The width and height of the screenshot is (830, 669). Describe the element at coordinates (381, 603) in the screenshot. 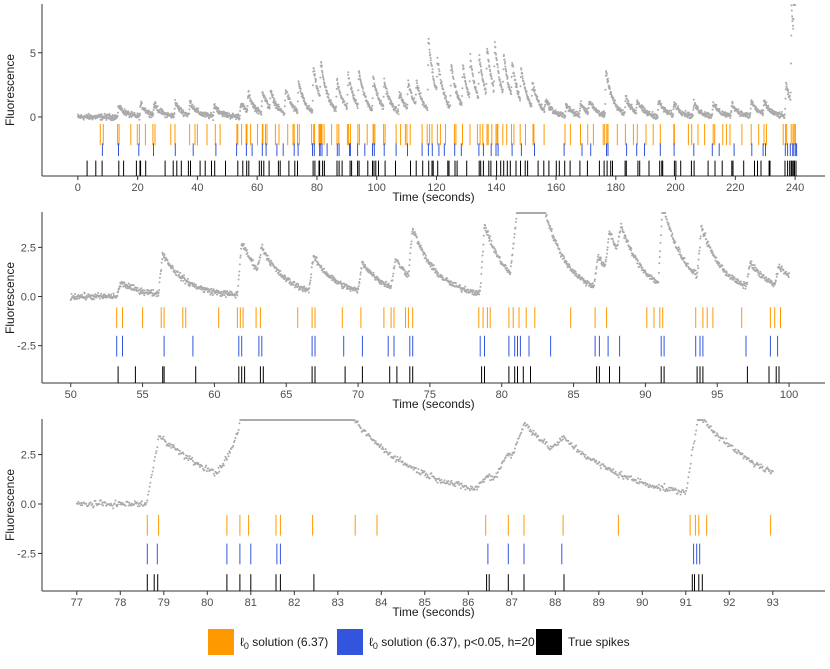

I see `x-tick-label: 84` at that location.